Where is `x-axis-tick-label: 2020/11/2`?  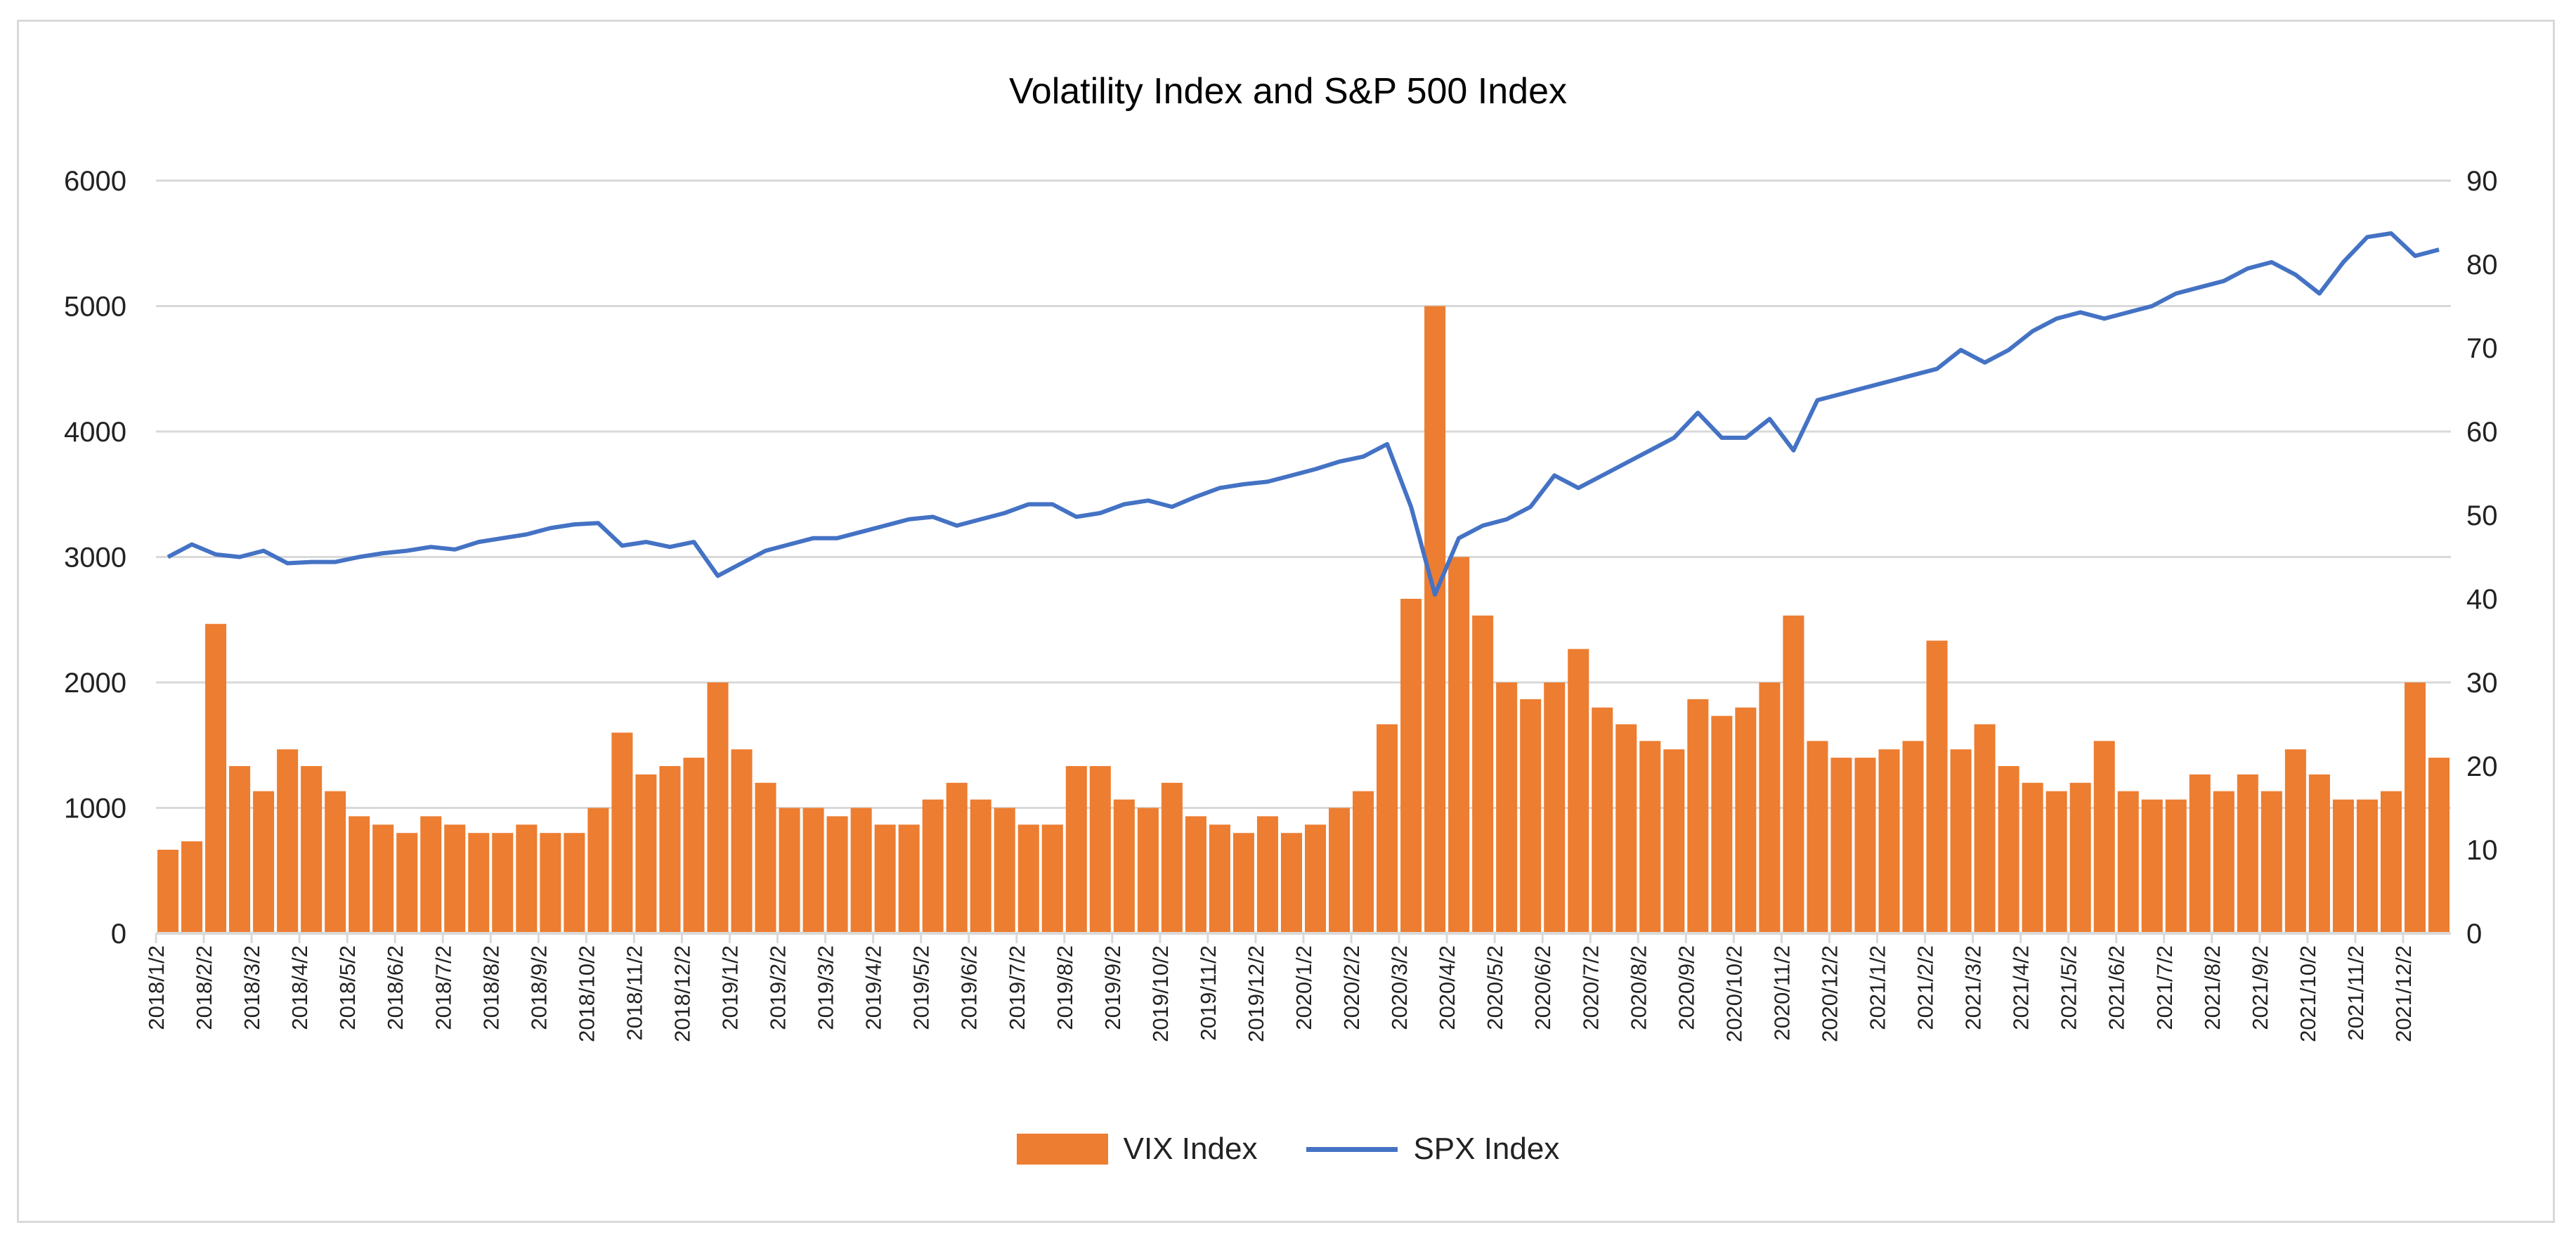
x-axis-tick-label: 2020/11/2 is located at coordinates (1781, 993).